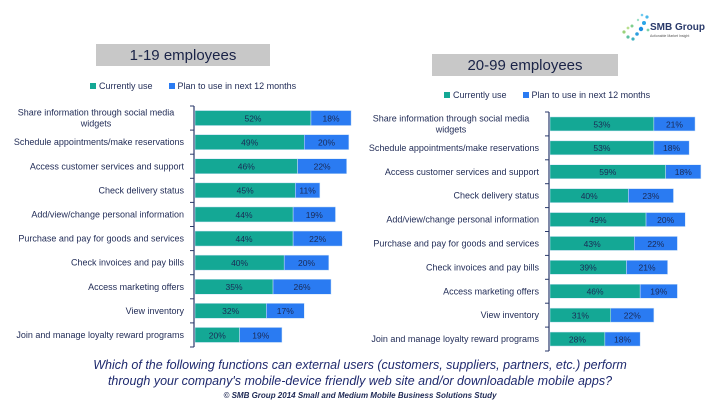 The width and height of the screenshot is (720, 405). What do you see at coordinates (592, 244) in the screenshot?
I see `data-label-currently-use: 43%` at bounding box center [592, 244].